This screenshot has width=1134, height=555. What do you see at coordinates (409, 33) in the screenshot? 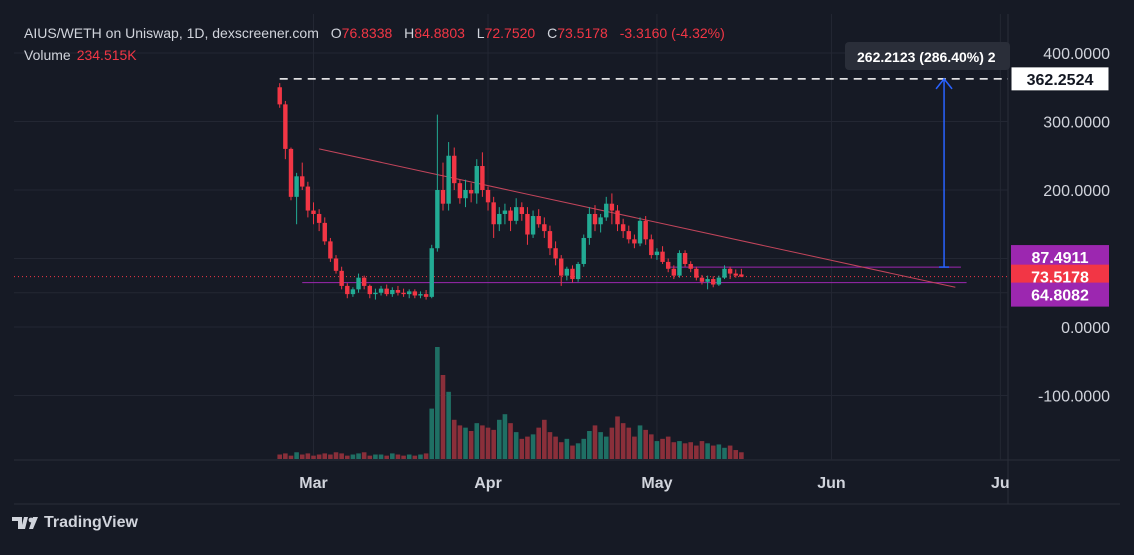
I see `high-label: H` at bounding box center [409, 33].